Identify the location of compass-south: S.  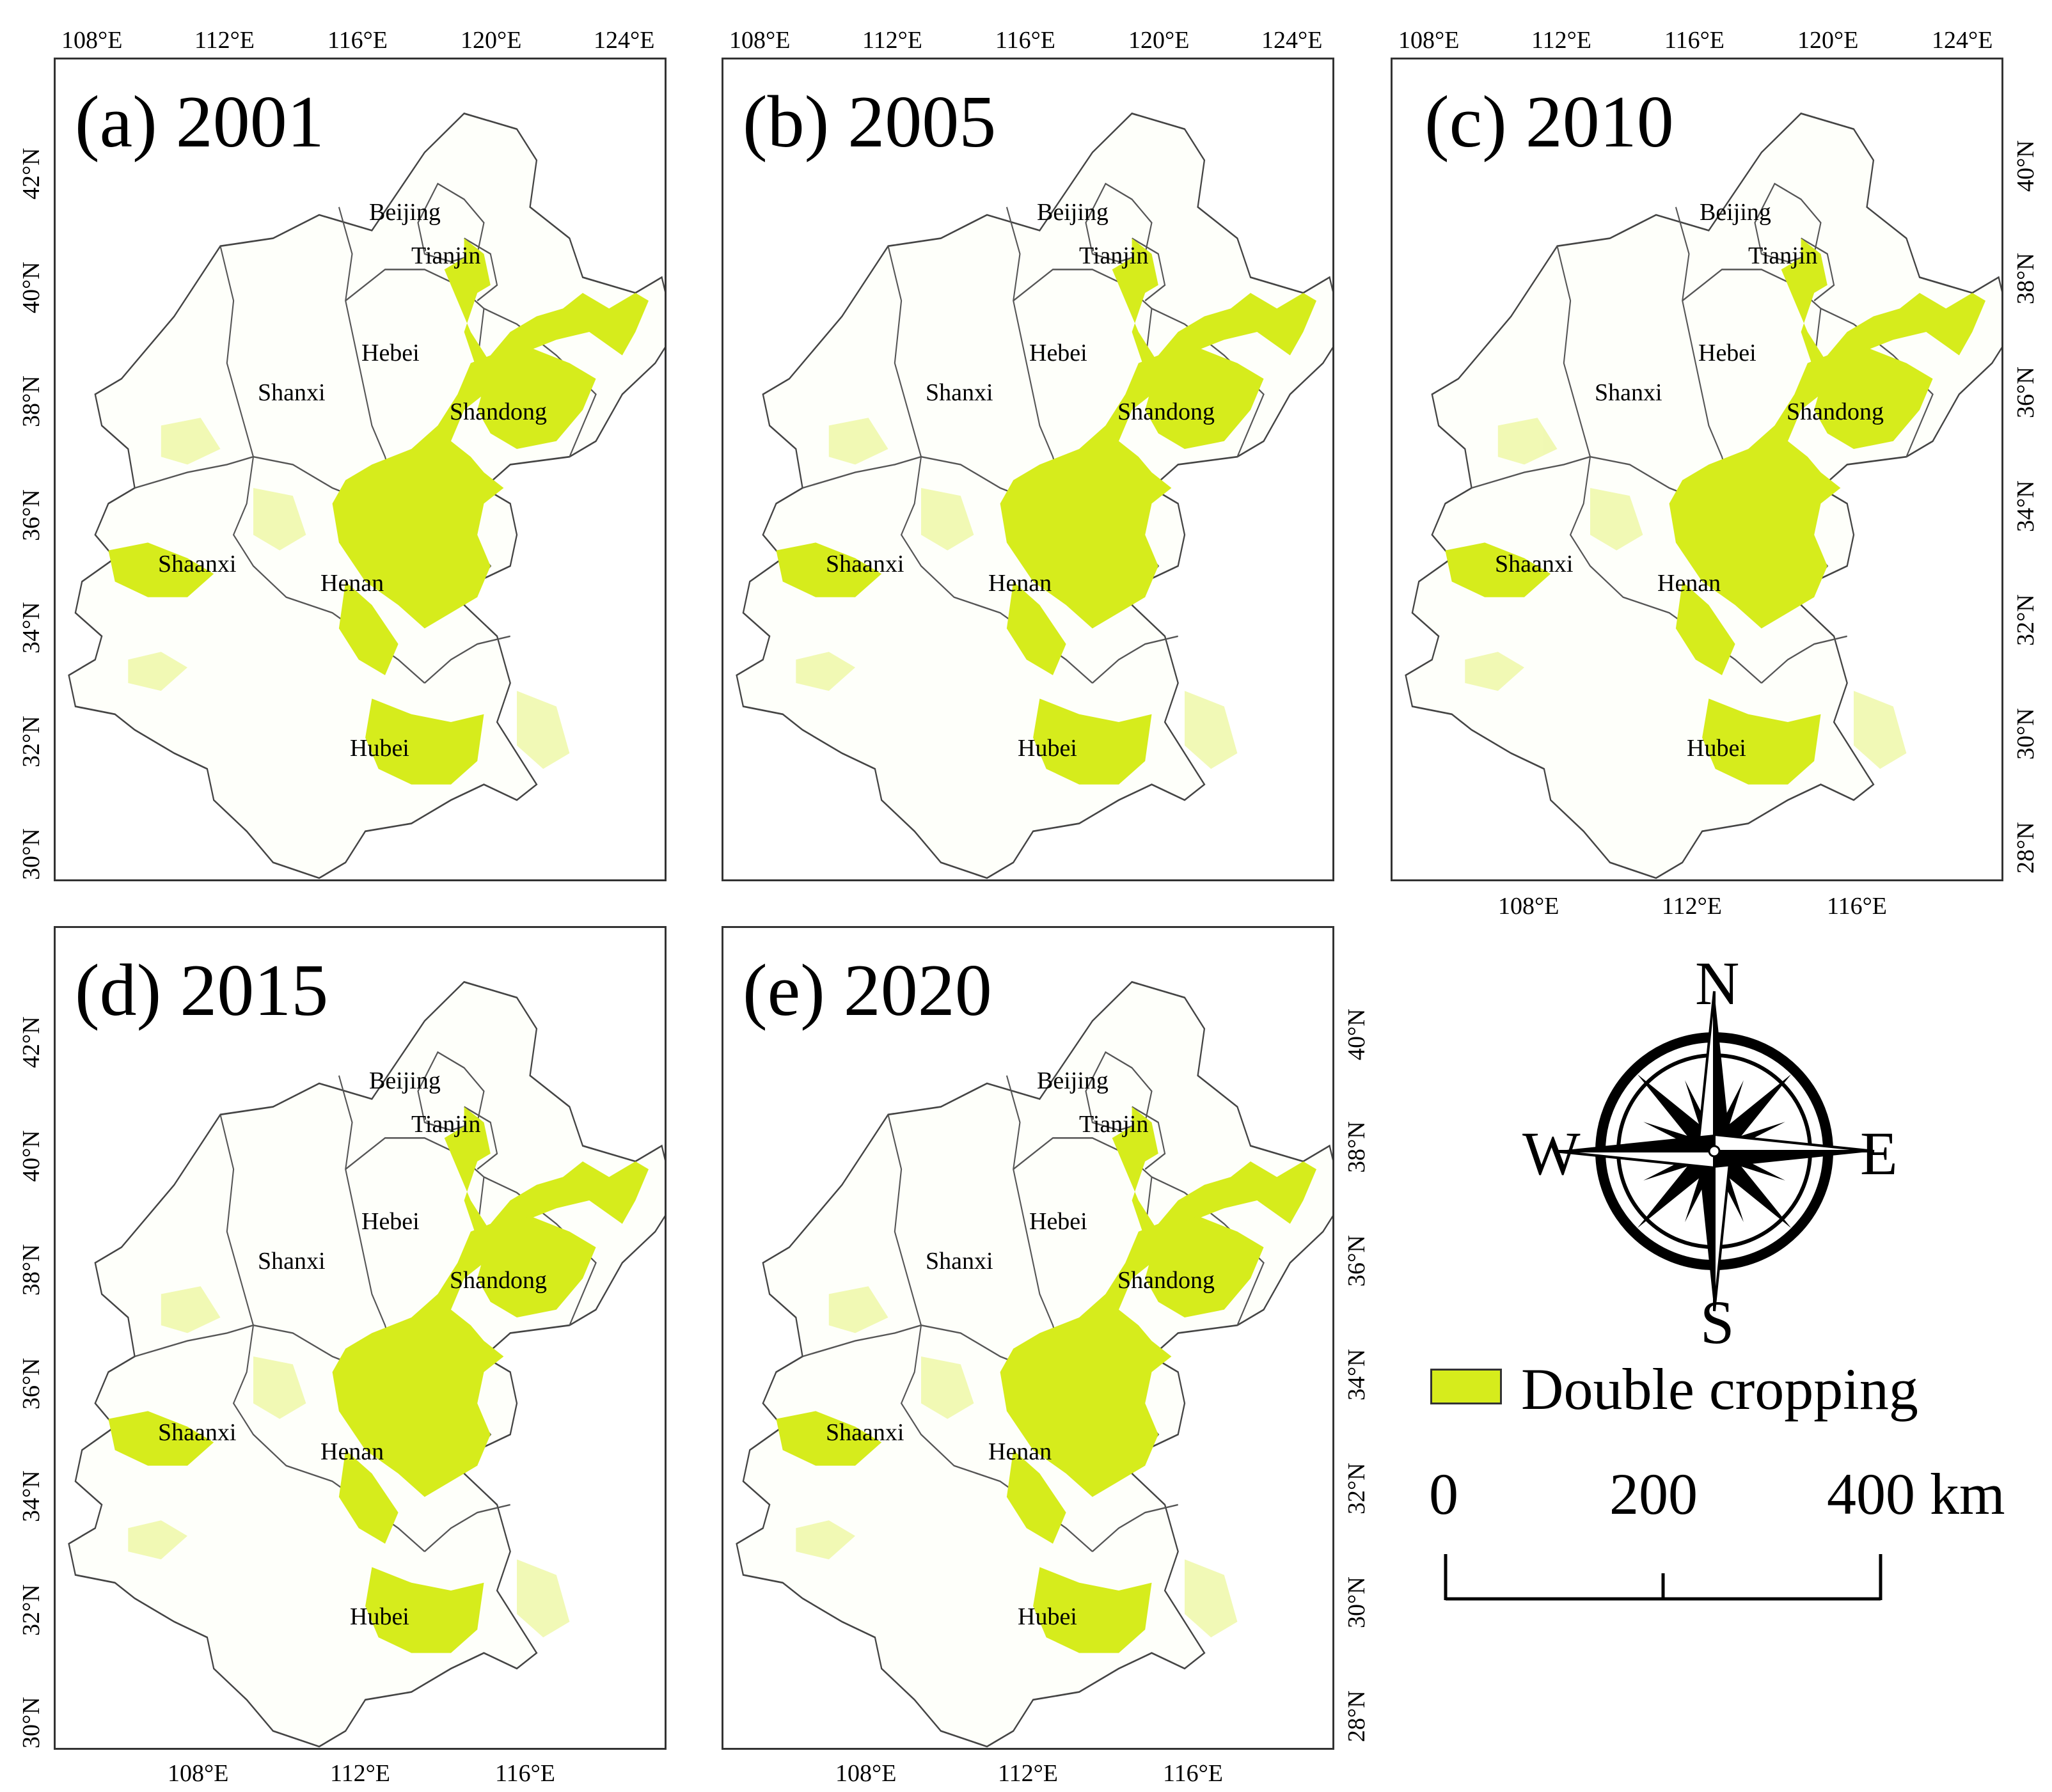
(1717, 1322).